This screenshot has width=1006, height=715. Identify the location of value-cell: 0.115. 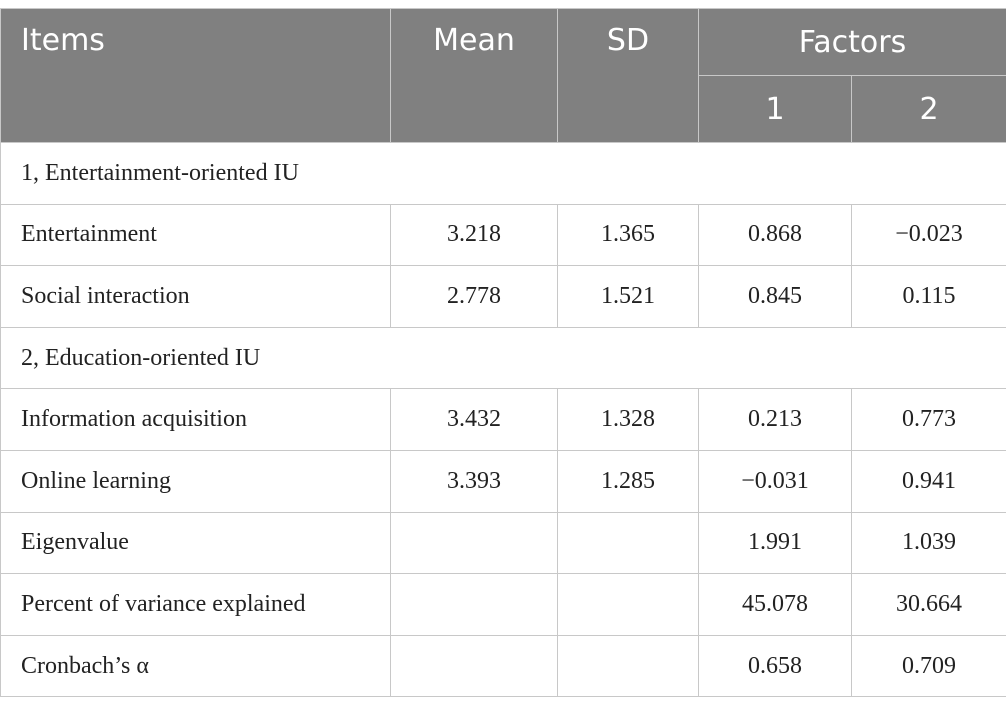
(928, 296).